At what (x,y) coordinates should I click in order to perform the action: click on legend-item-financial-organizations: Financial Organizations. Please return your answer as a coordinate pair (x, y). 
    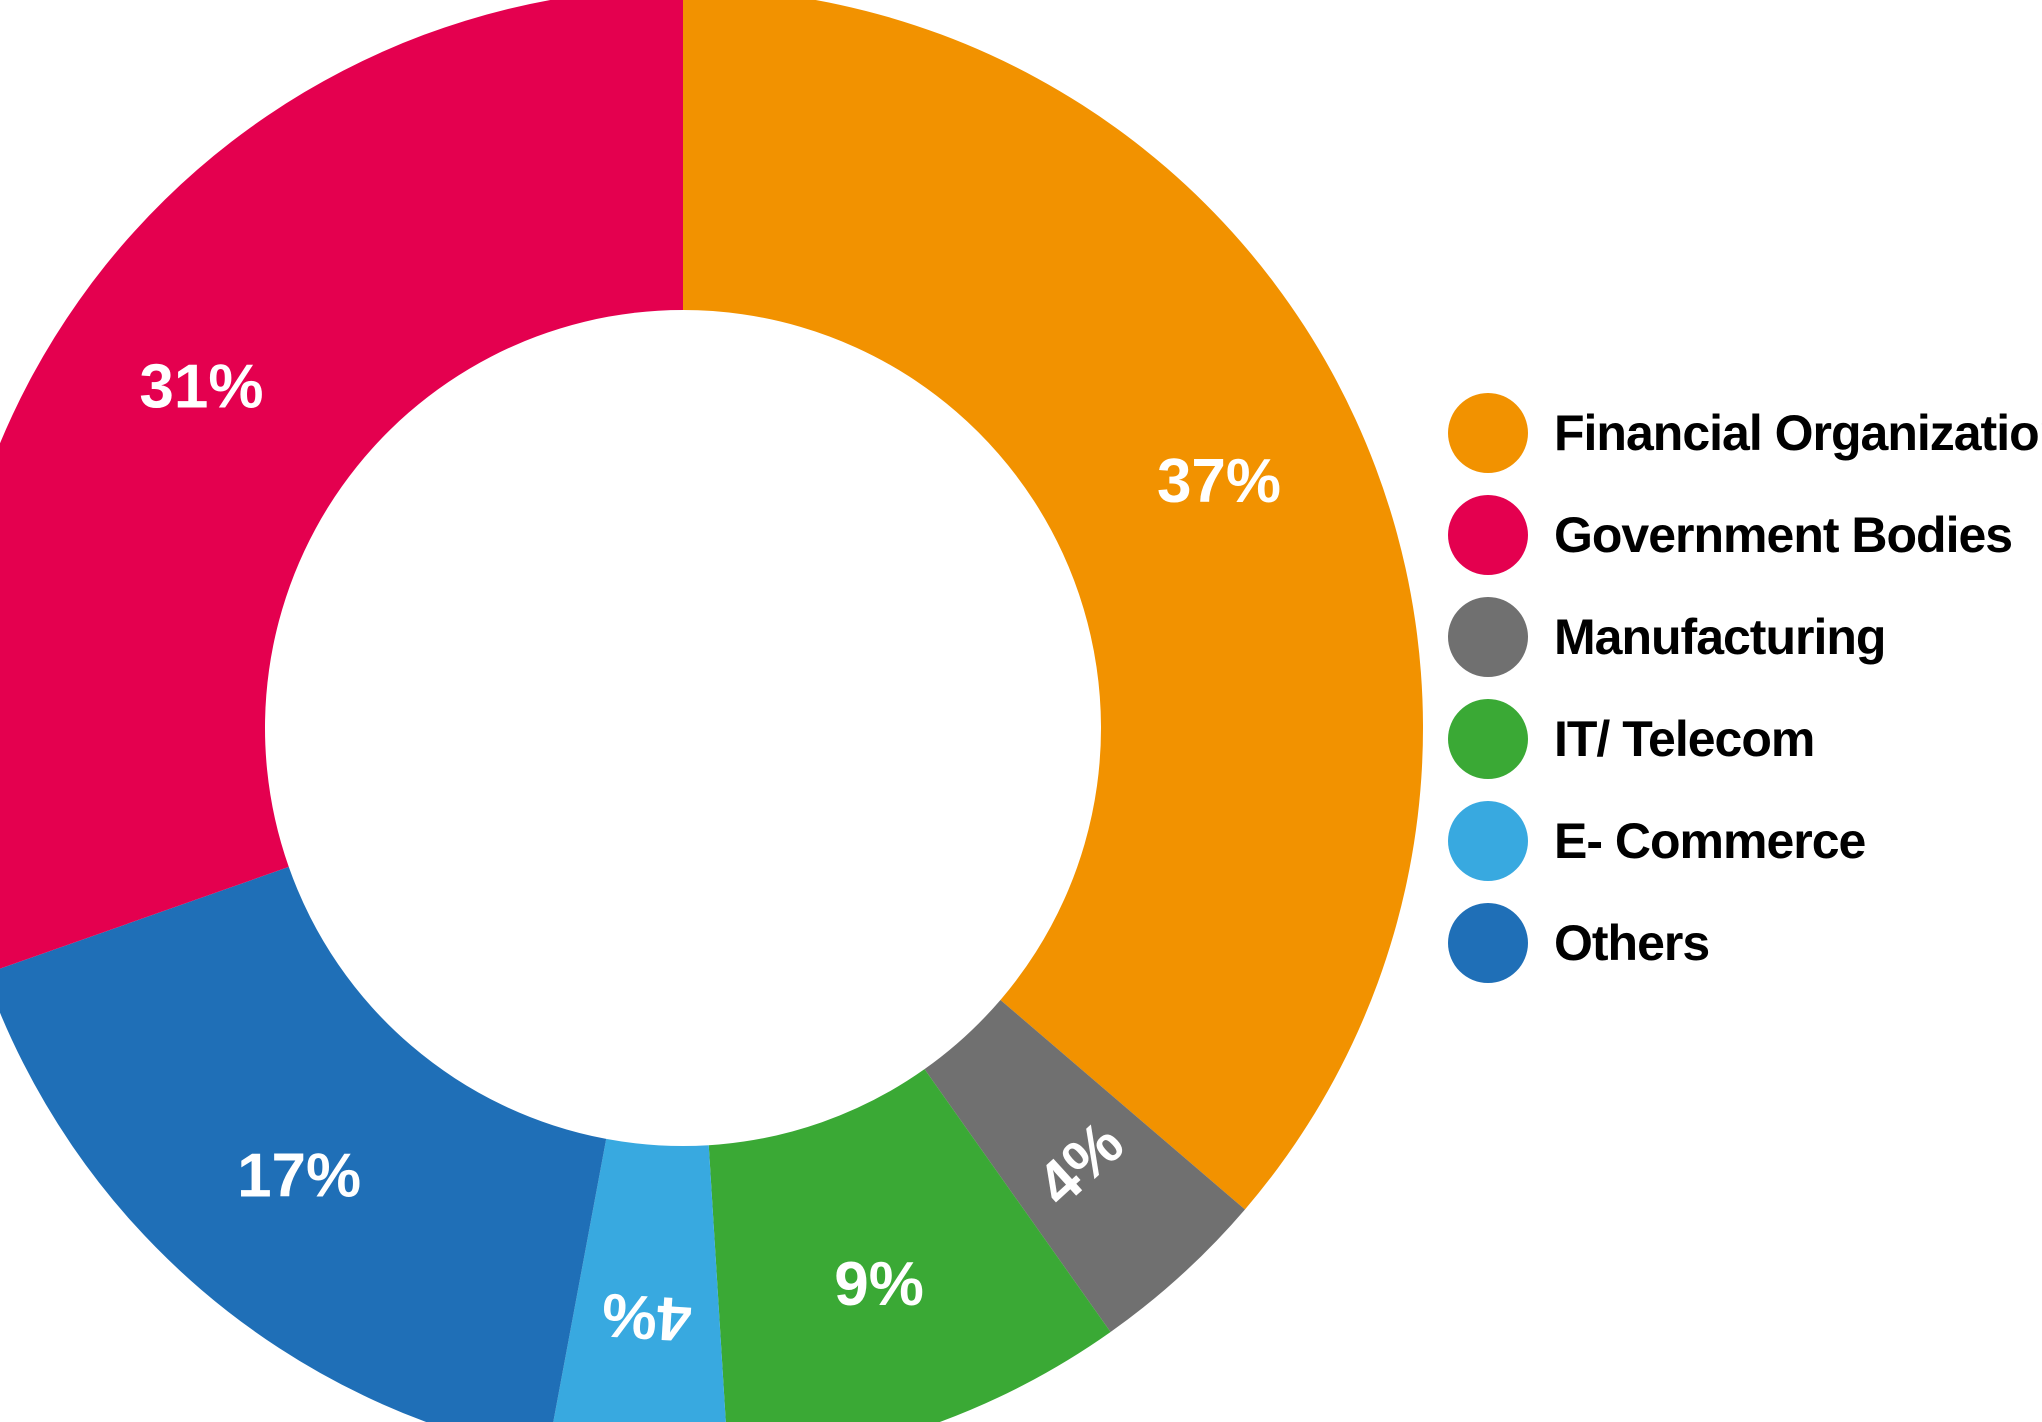
    Looking at the image, I should click on (1745, 433).